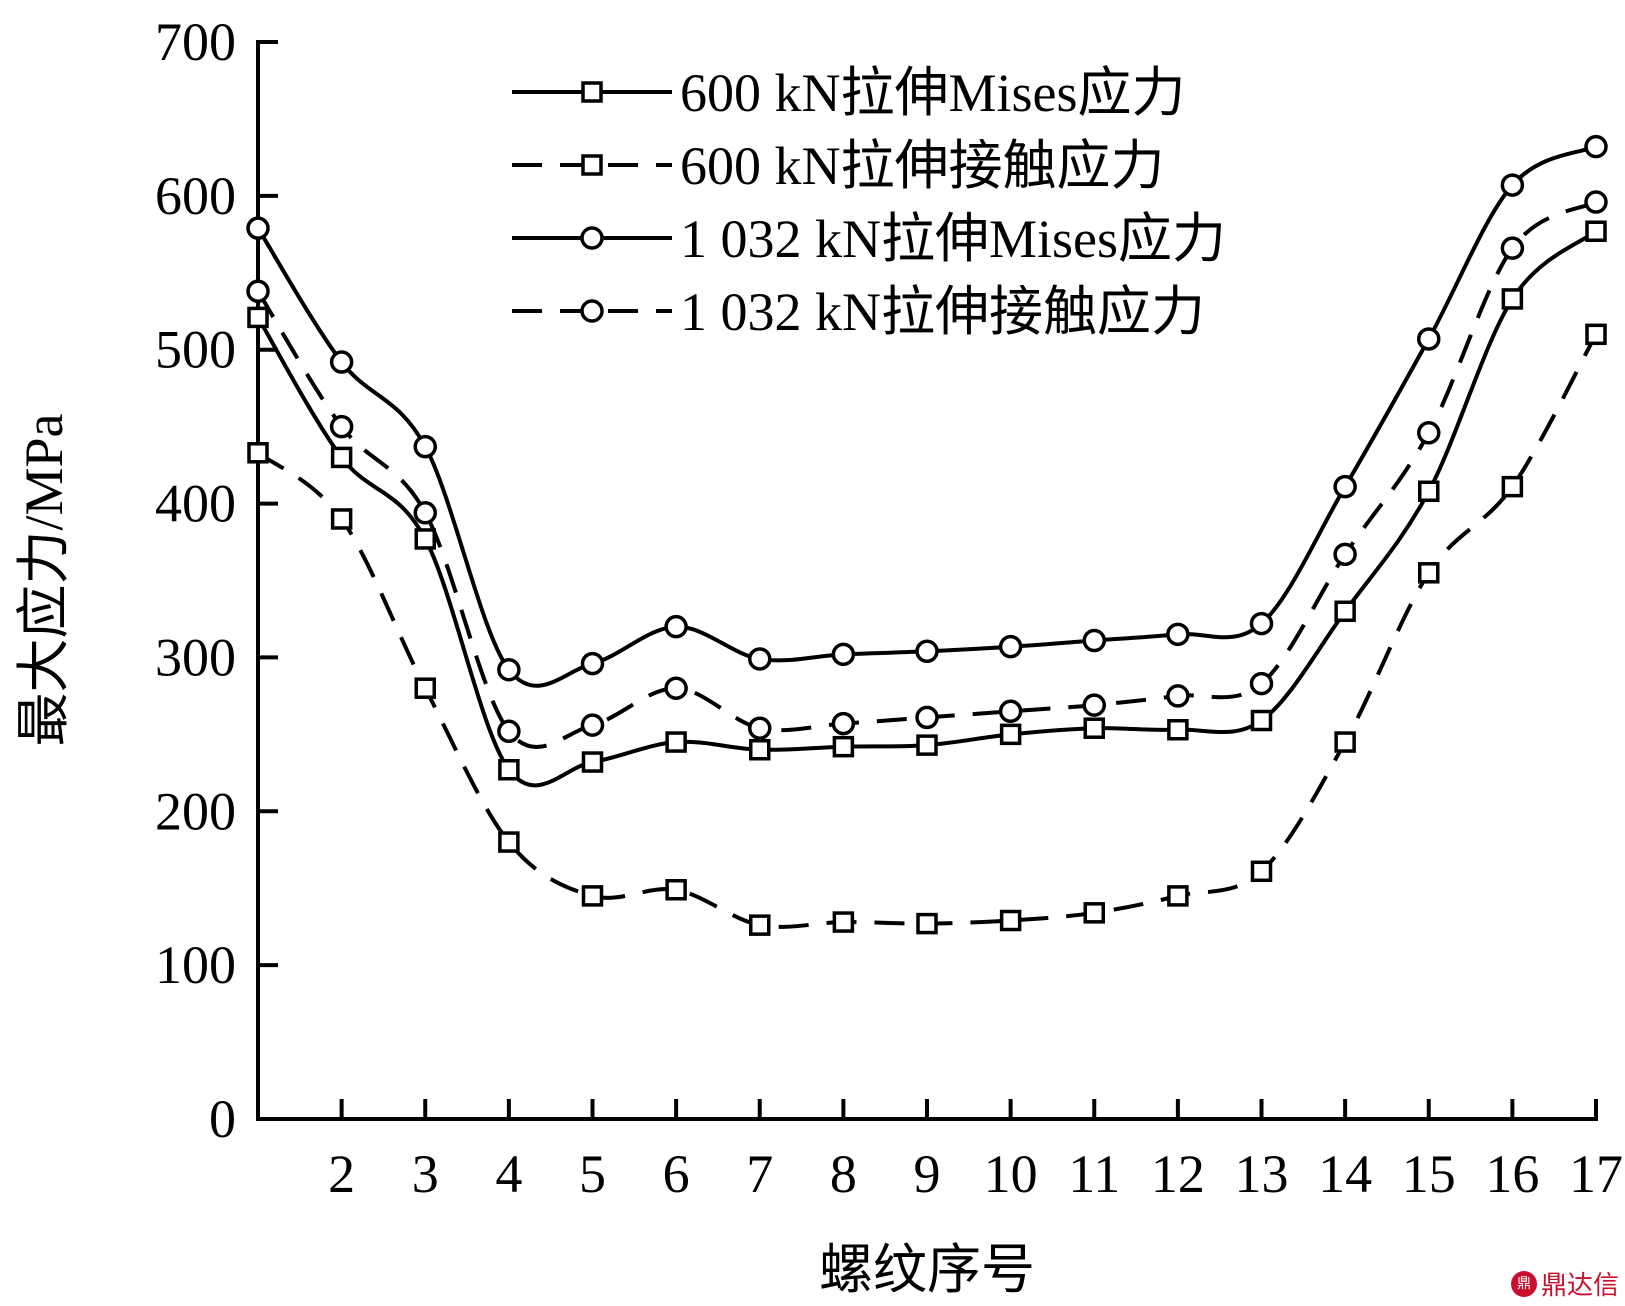 The width and height of the screenshot is (1625, 1306). Describe the element at coordinates (195, 657) in the screenshot. I see `y-tick-label: 300` at that location.